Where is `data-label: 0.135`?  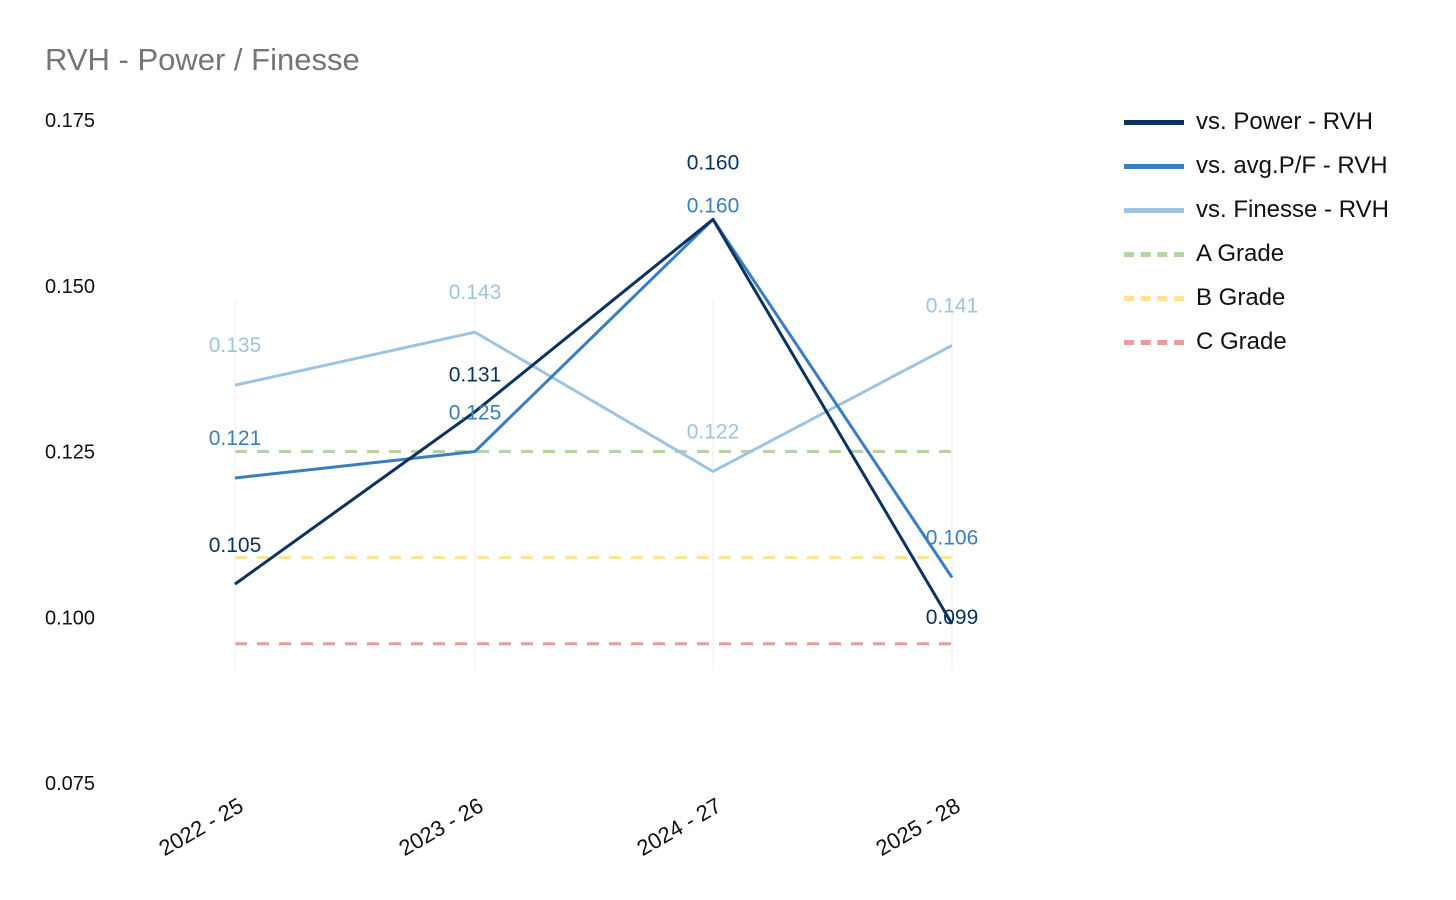 data-label: 0.135 is located at coordinates (235, 345).